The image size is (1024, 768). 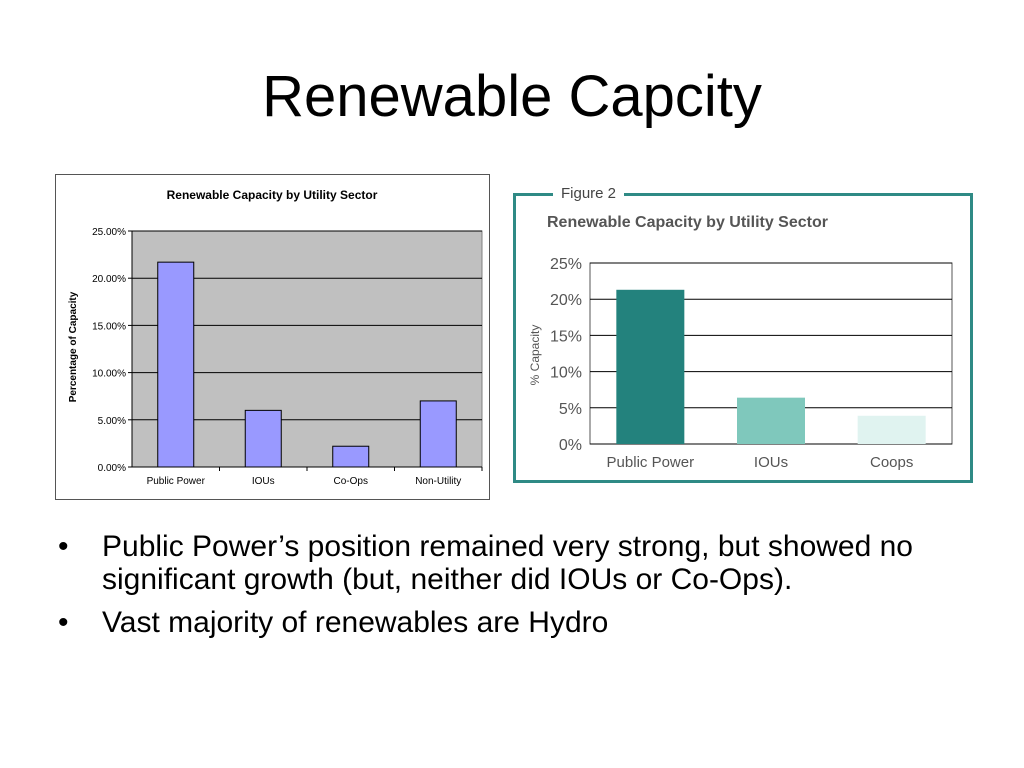 What do you see at coordinates (566, 373) in the screenshot?
I see `y-tick-label: 10%` at bounding box center [566, 373].